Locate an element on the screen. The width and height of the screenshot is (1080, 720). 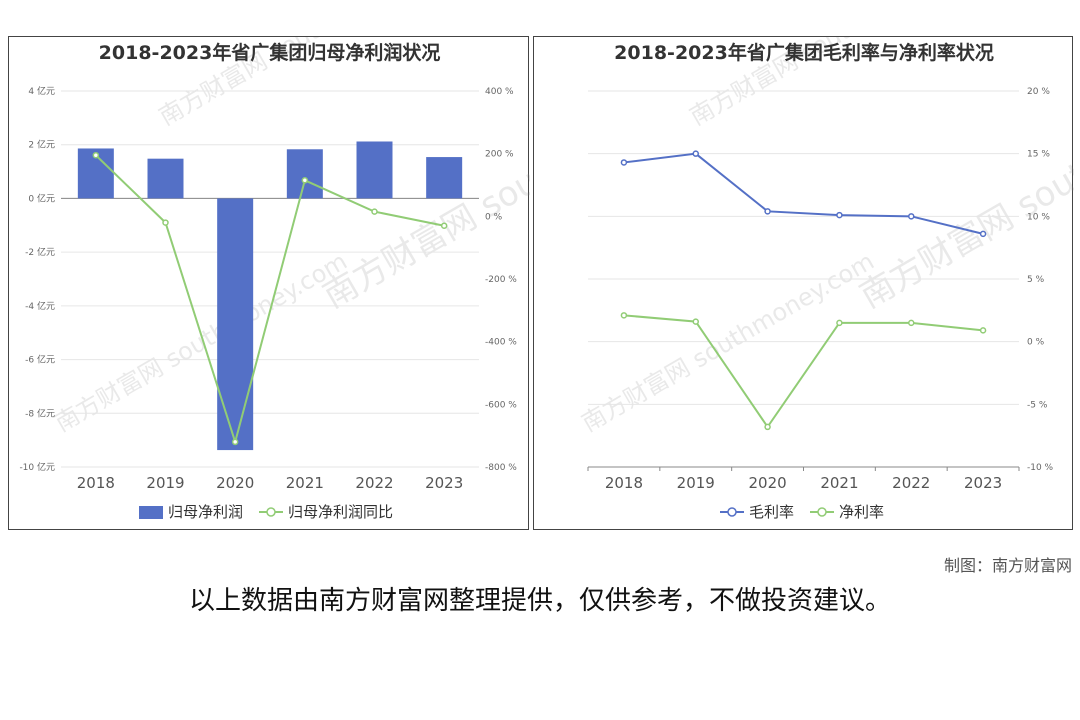
point-net-margin-2021 is located at coordinates (839, 323).